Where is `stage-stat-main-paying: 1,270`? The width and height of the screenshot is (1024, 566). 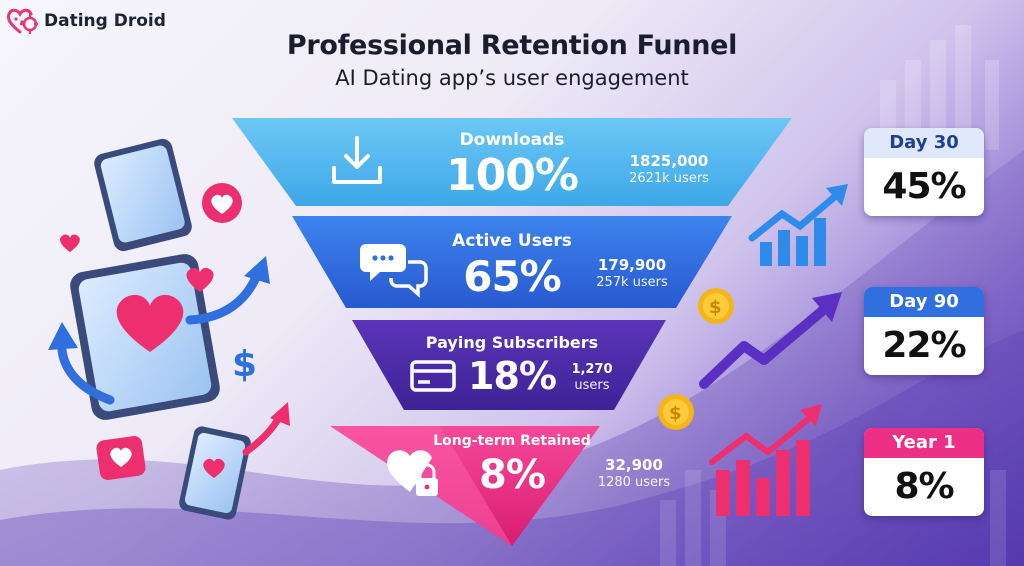
stage-stat-main-paying: 1,270 is located at coordinates (592, 369).